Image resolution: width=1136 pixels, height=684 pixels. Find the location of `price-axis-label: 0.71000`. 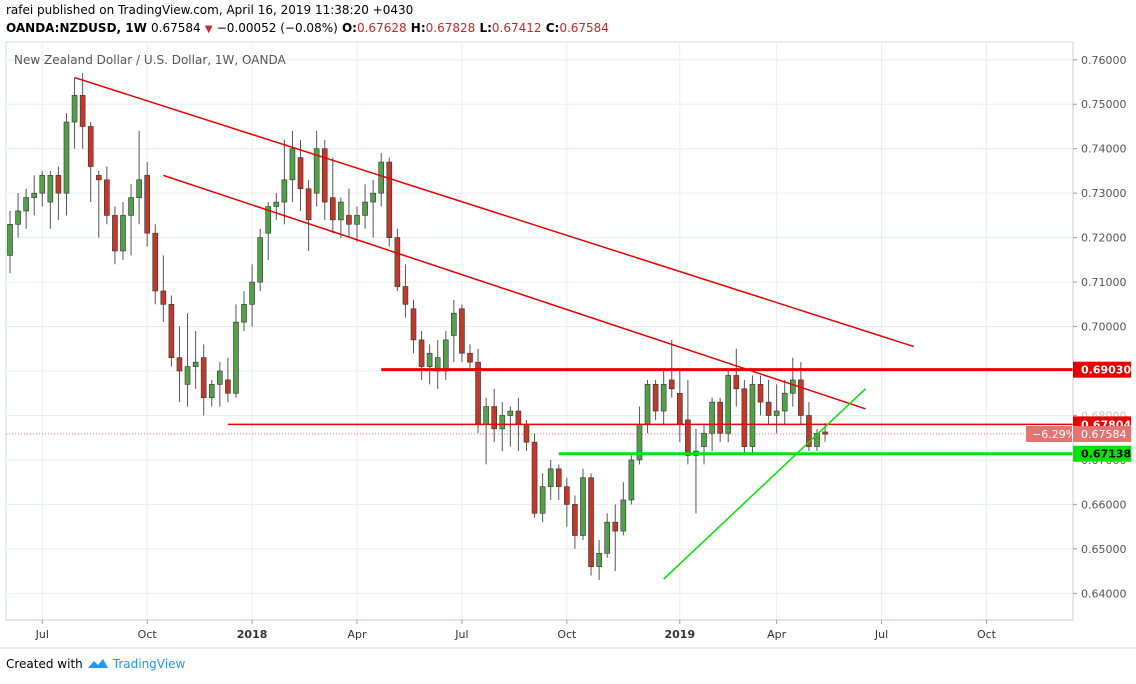

price-axis-label: 0.71000 is located at coordinates (1104, 282).